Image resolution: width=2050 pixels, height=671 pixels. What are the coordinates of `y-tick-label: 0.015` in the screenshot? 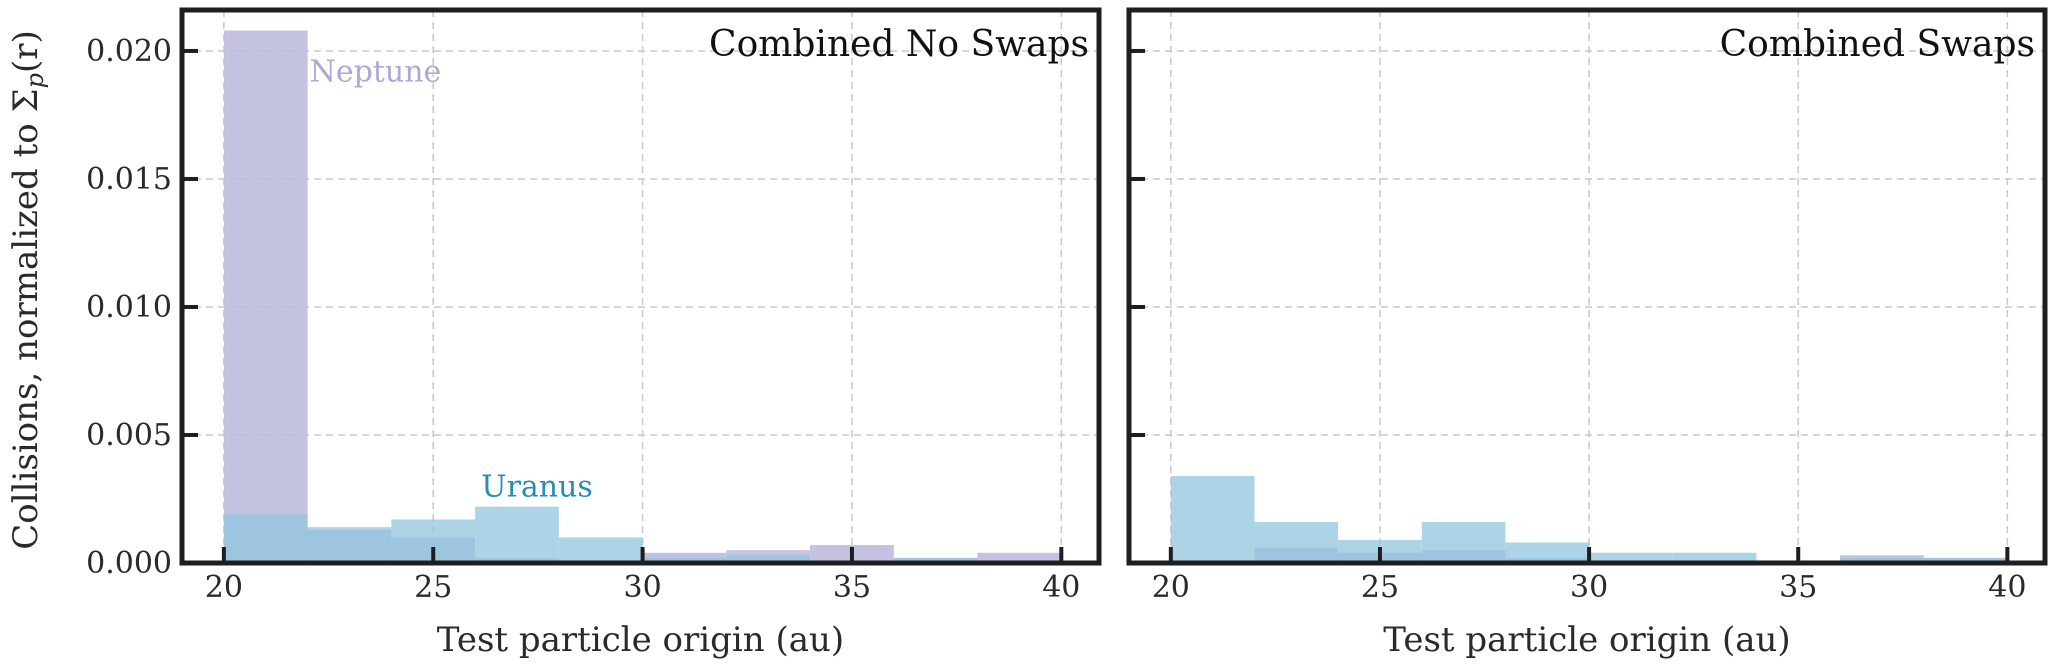 It's located at (129, 179).